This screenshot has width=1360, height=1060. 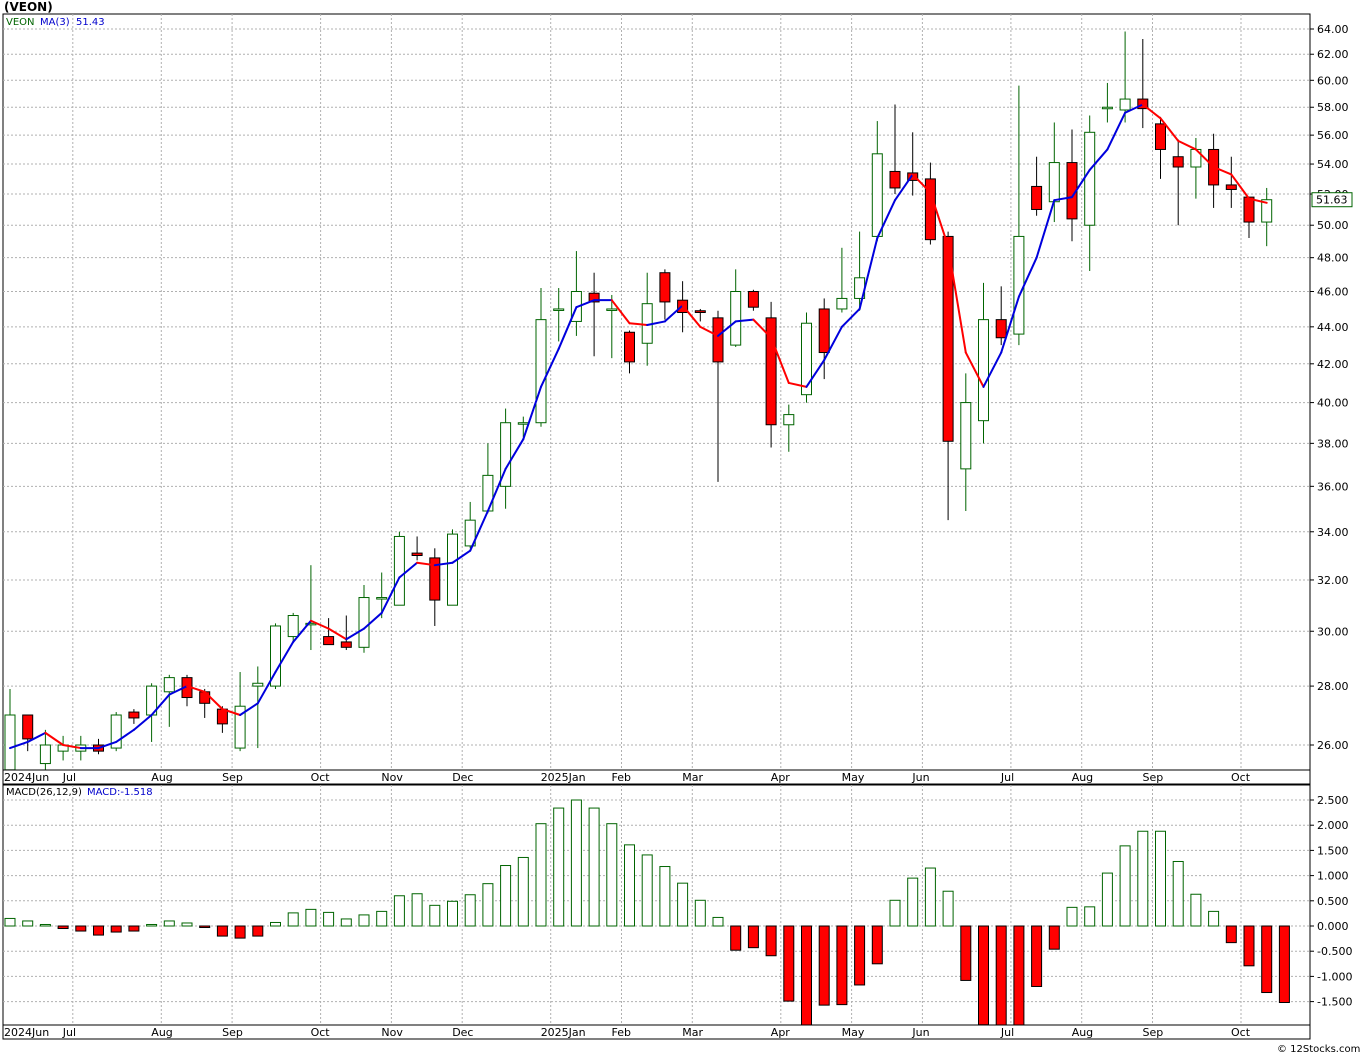 What do you see at coordinates (55, 22) in the screenshot?
I see `price-legend-ma-label: MA(3)` at bounding box center [55, 22].